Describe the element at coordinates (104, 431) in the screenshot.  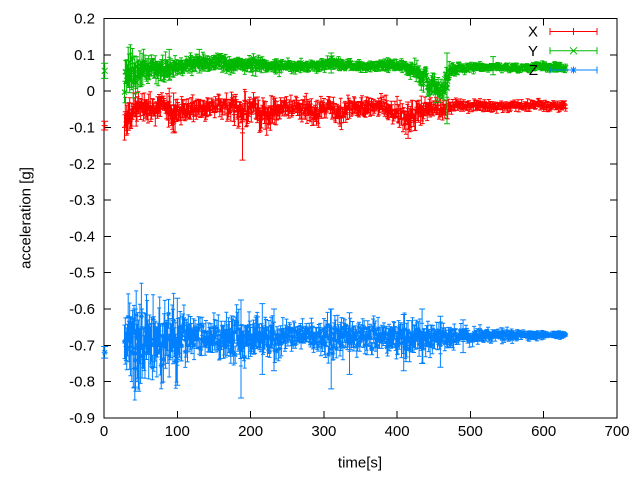
I see `x-tick-label: 0` at that location.